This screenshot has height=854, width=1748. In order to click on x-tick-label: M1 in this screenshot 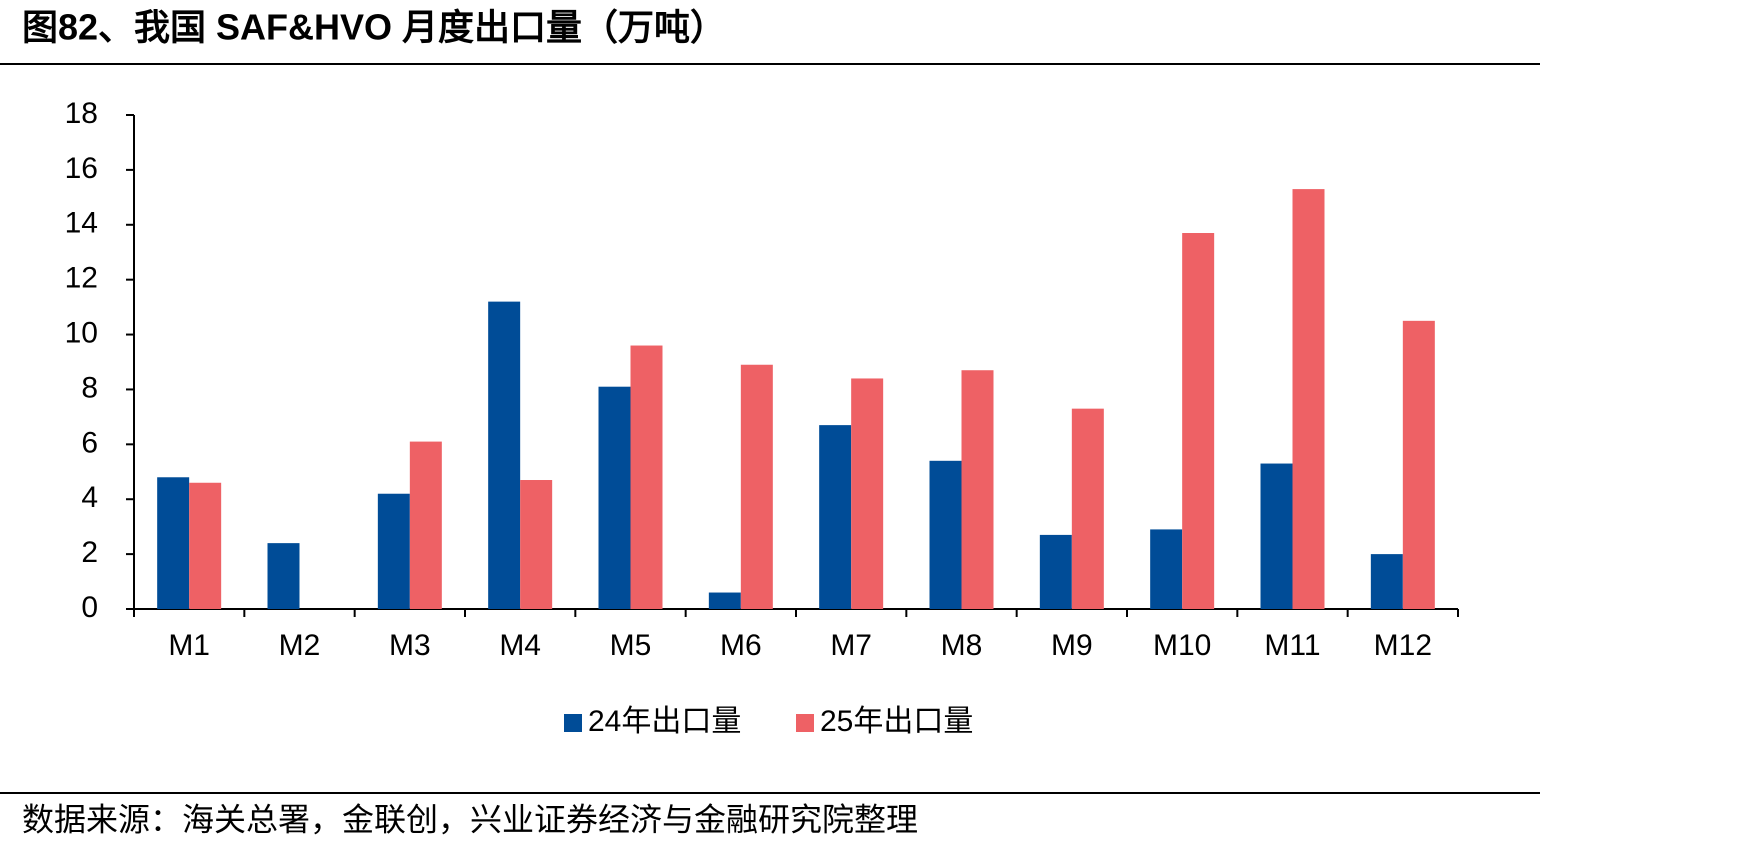, I will do `click(189, 645)`.